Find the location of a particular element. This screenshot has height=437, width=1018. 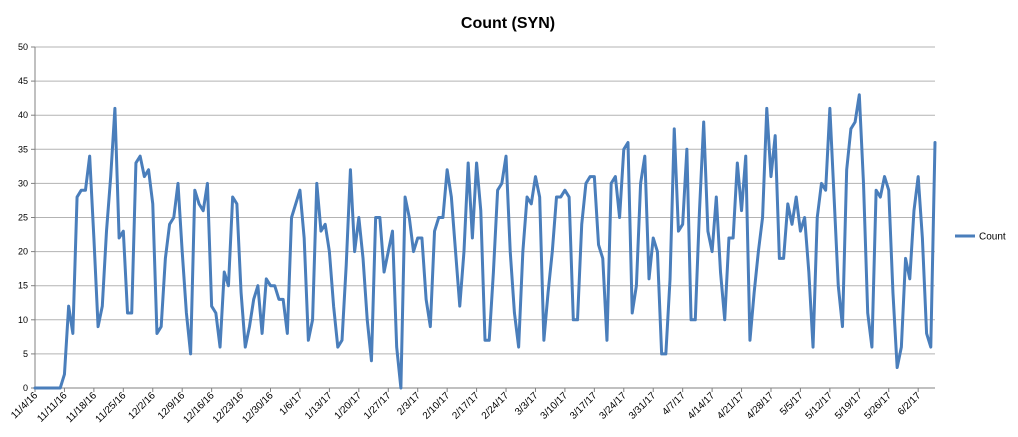

y-tick-label: 15 is located at coordinates (23, 286).